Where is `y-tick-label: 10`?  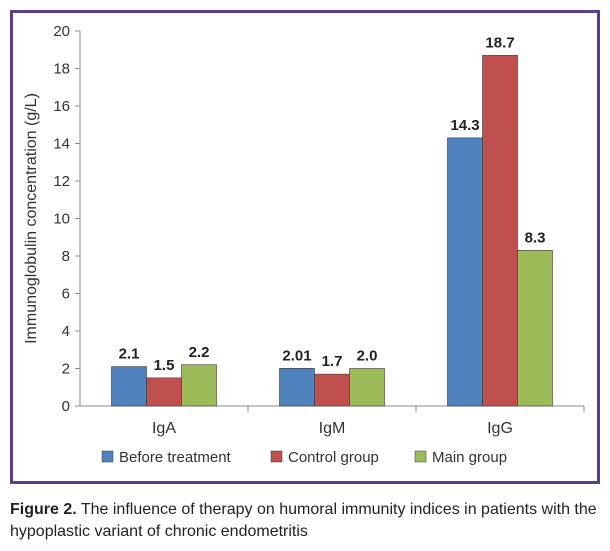 y-tick-label: 10 is located at coordinates (61, 219).